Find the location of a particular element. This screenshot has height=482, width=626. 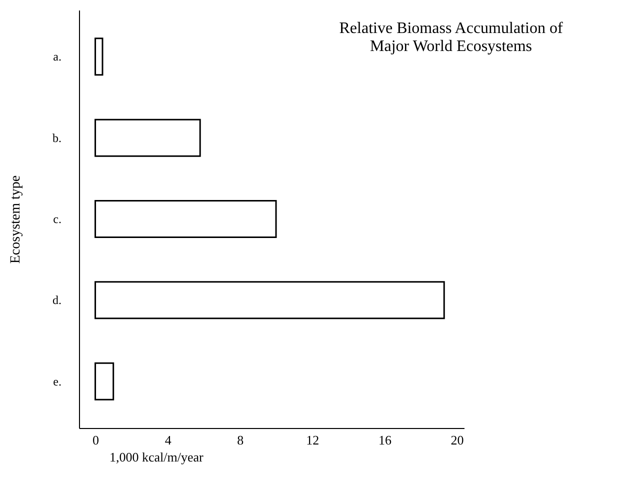

y-tick-label: c. is located at coordinates (57, 219).